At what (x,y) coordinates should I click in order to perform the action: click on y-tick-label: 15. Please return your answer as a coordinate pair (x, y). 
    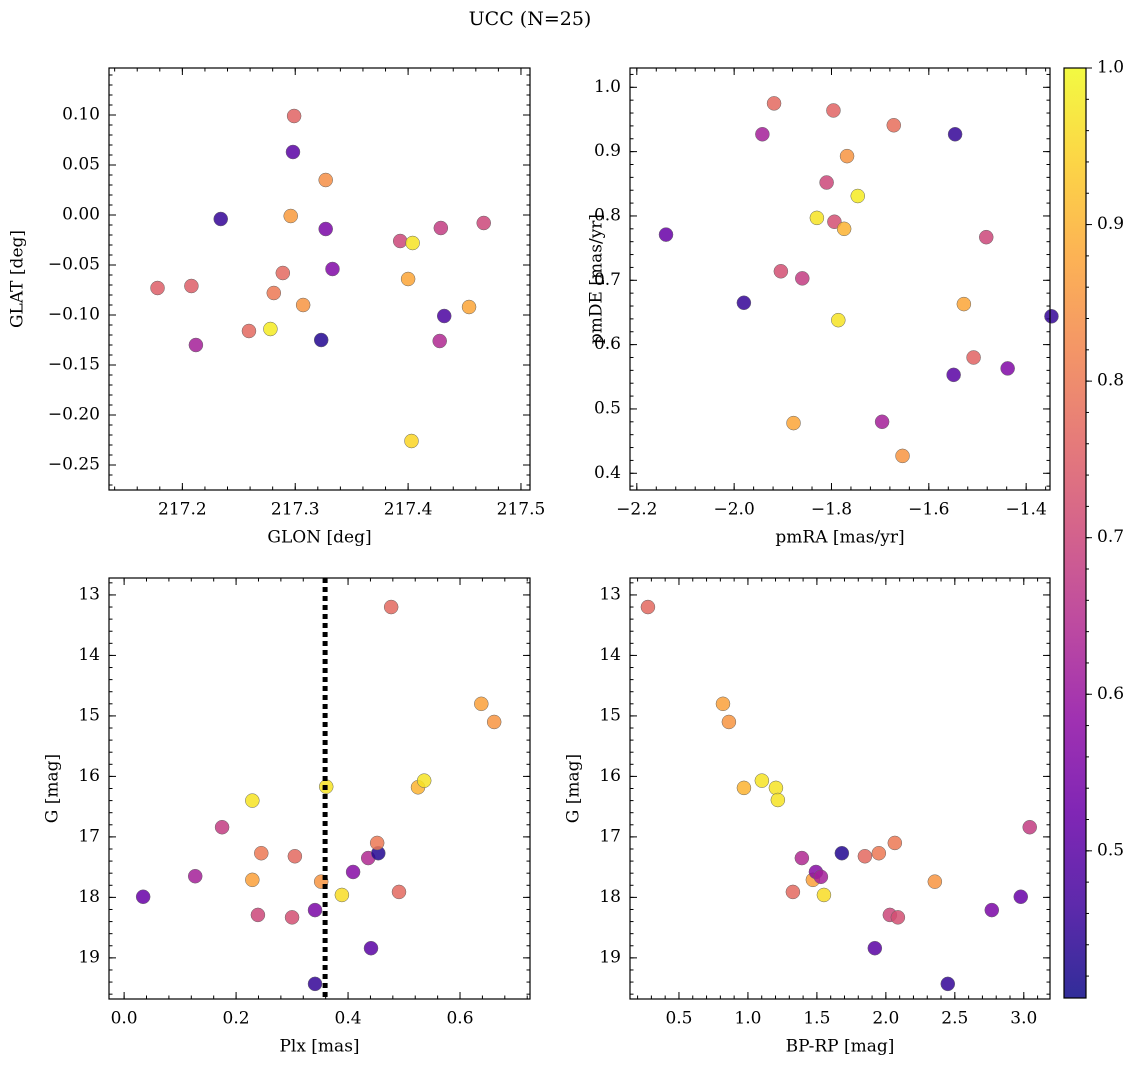
    Looking at the image, I should click on (610, 715).